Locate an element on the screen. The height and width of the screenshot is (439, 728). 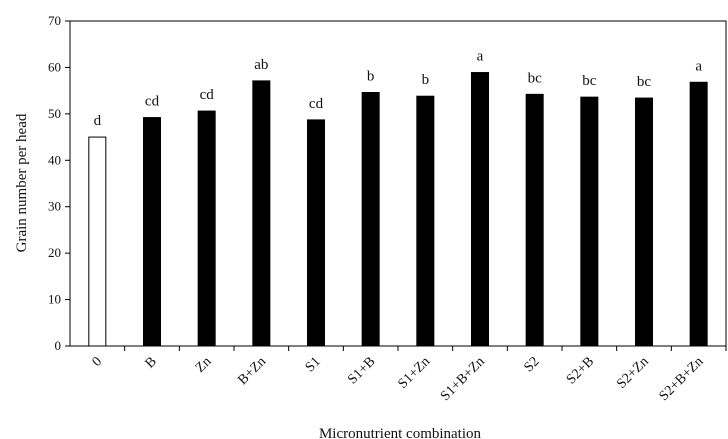
y-axis-title: Grain number per head is located at coordinates (22, 182).